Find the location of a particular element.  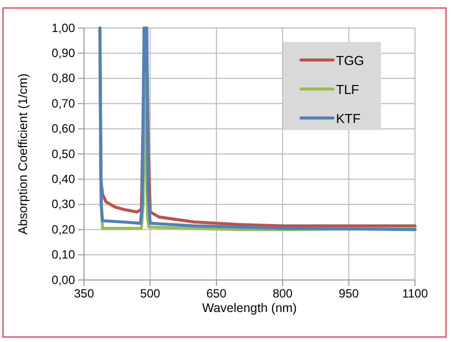

y-axis-title: Absorption Coefficient (1/cm) is located at coordinates (23, 154).